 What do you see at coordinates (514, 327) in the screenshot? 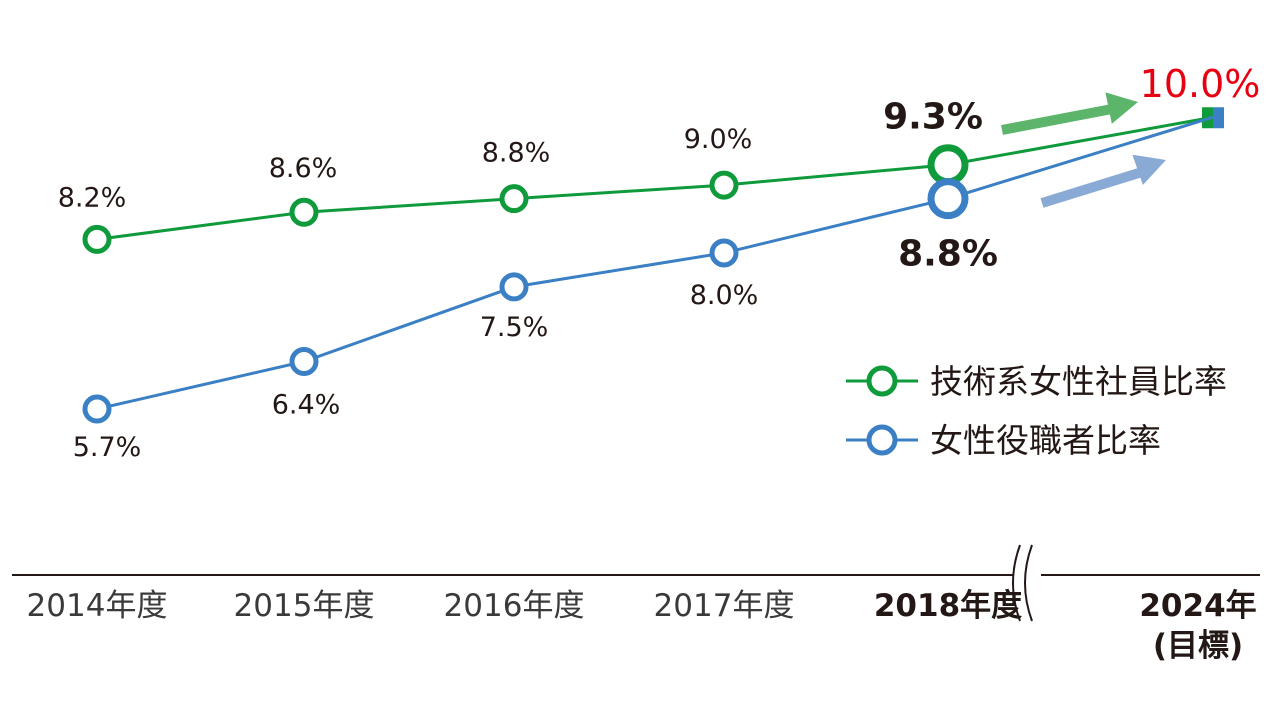
I see `data-label-2-3: 7.5%` at bounding box center [514, 327].